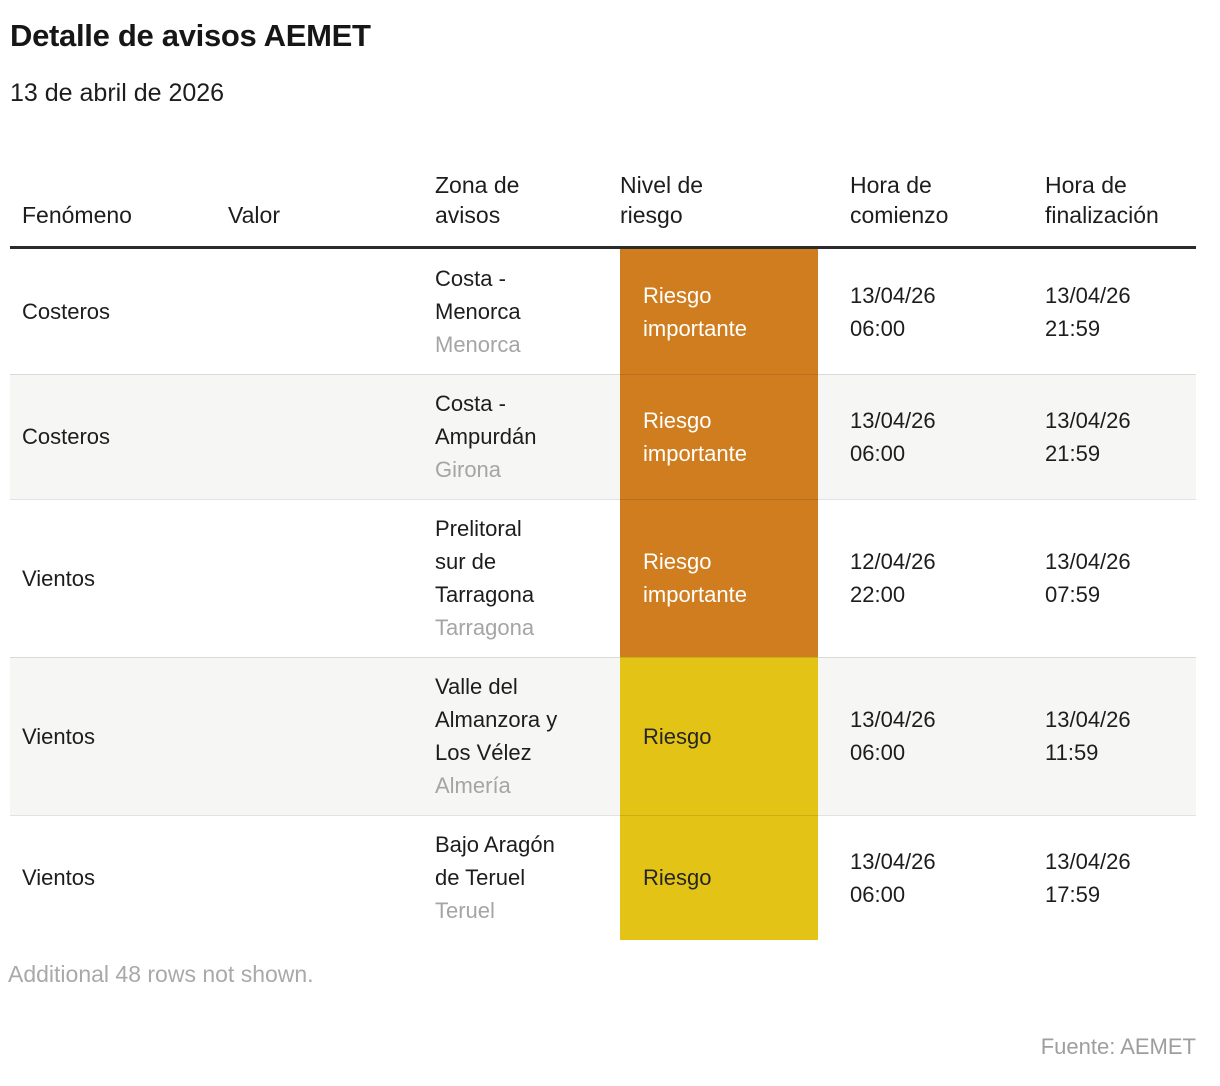 The height and width of the screenshot is (1086, 1220). What do you see at coordinates (496, 719) in the screenshot?
I see `zona-name: Valle del Almanzora y Los Vélez` at bounding box center [496, 719].